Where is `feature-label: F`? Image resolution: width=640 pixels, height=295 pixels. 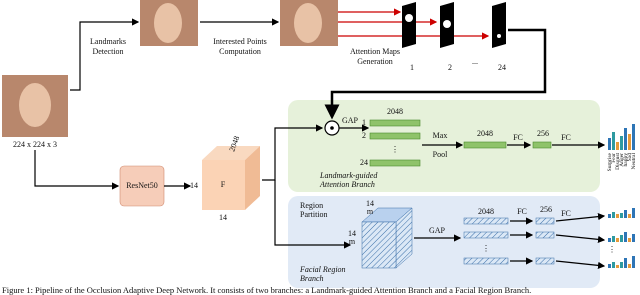 feature-label: F is located at coordinates (223, 184).